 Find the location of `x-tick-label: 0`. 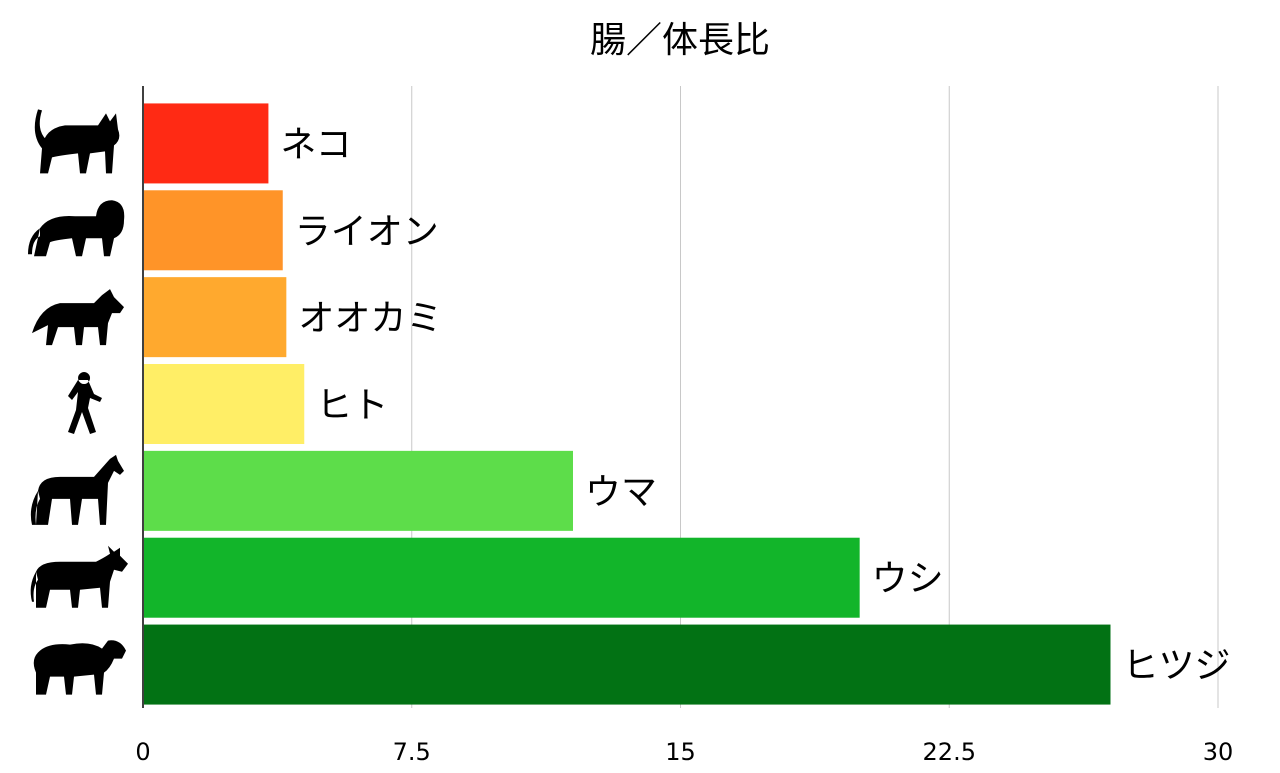

x-tick-label: 0 is located at coordinates (142, 752).